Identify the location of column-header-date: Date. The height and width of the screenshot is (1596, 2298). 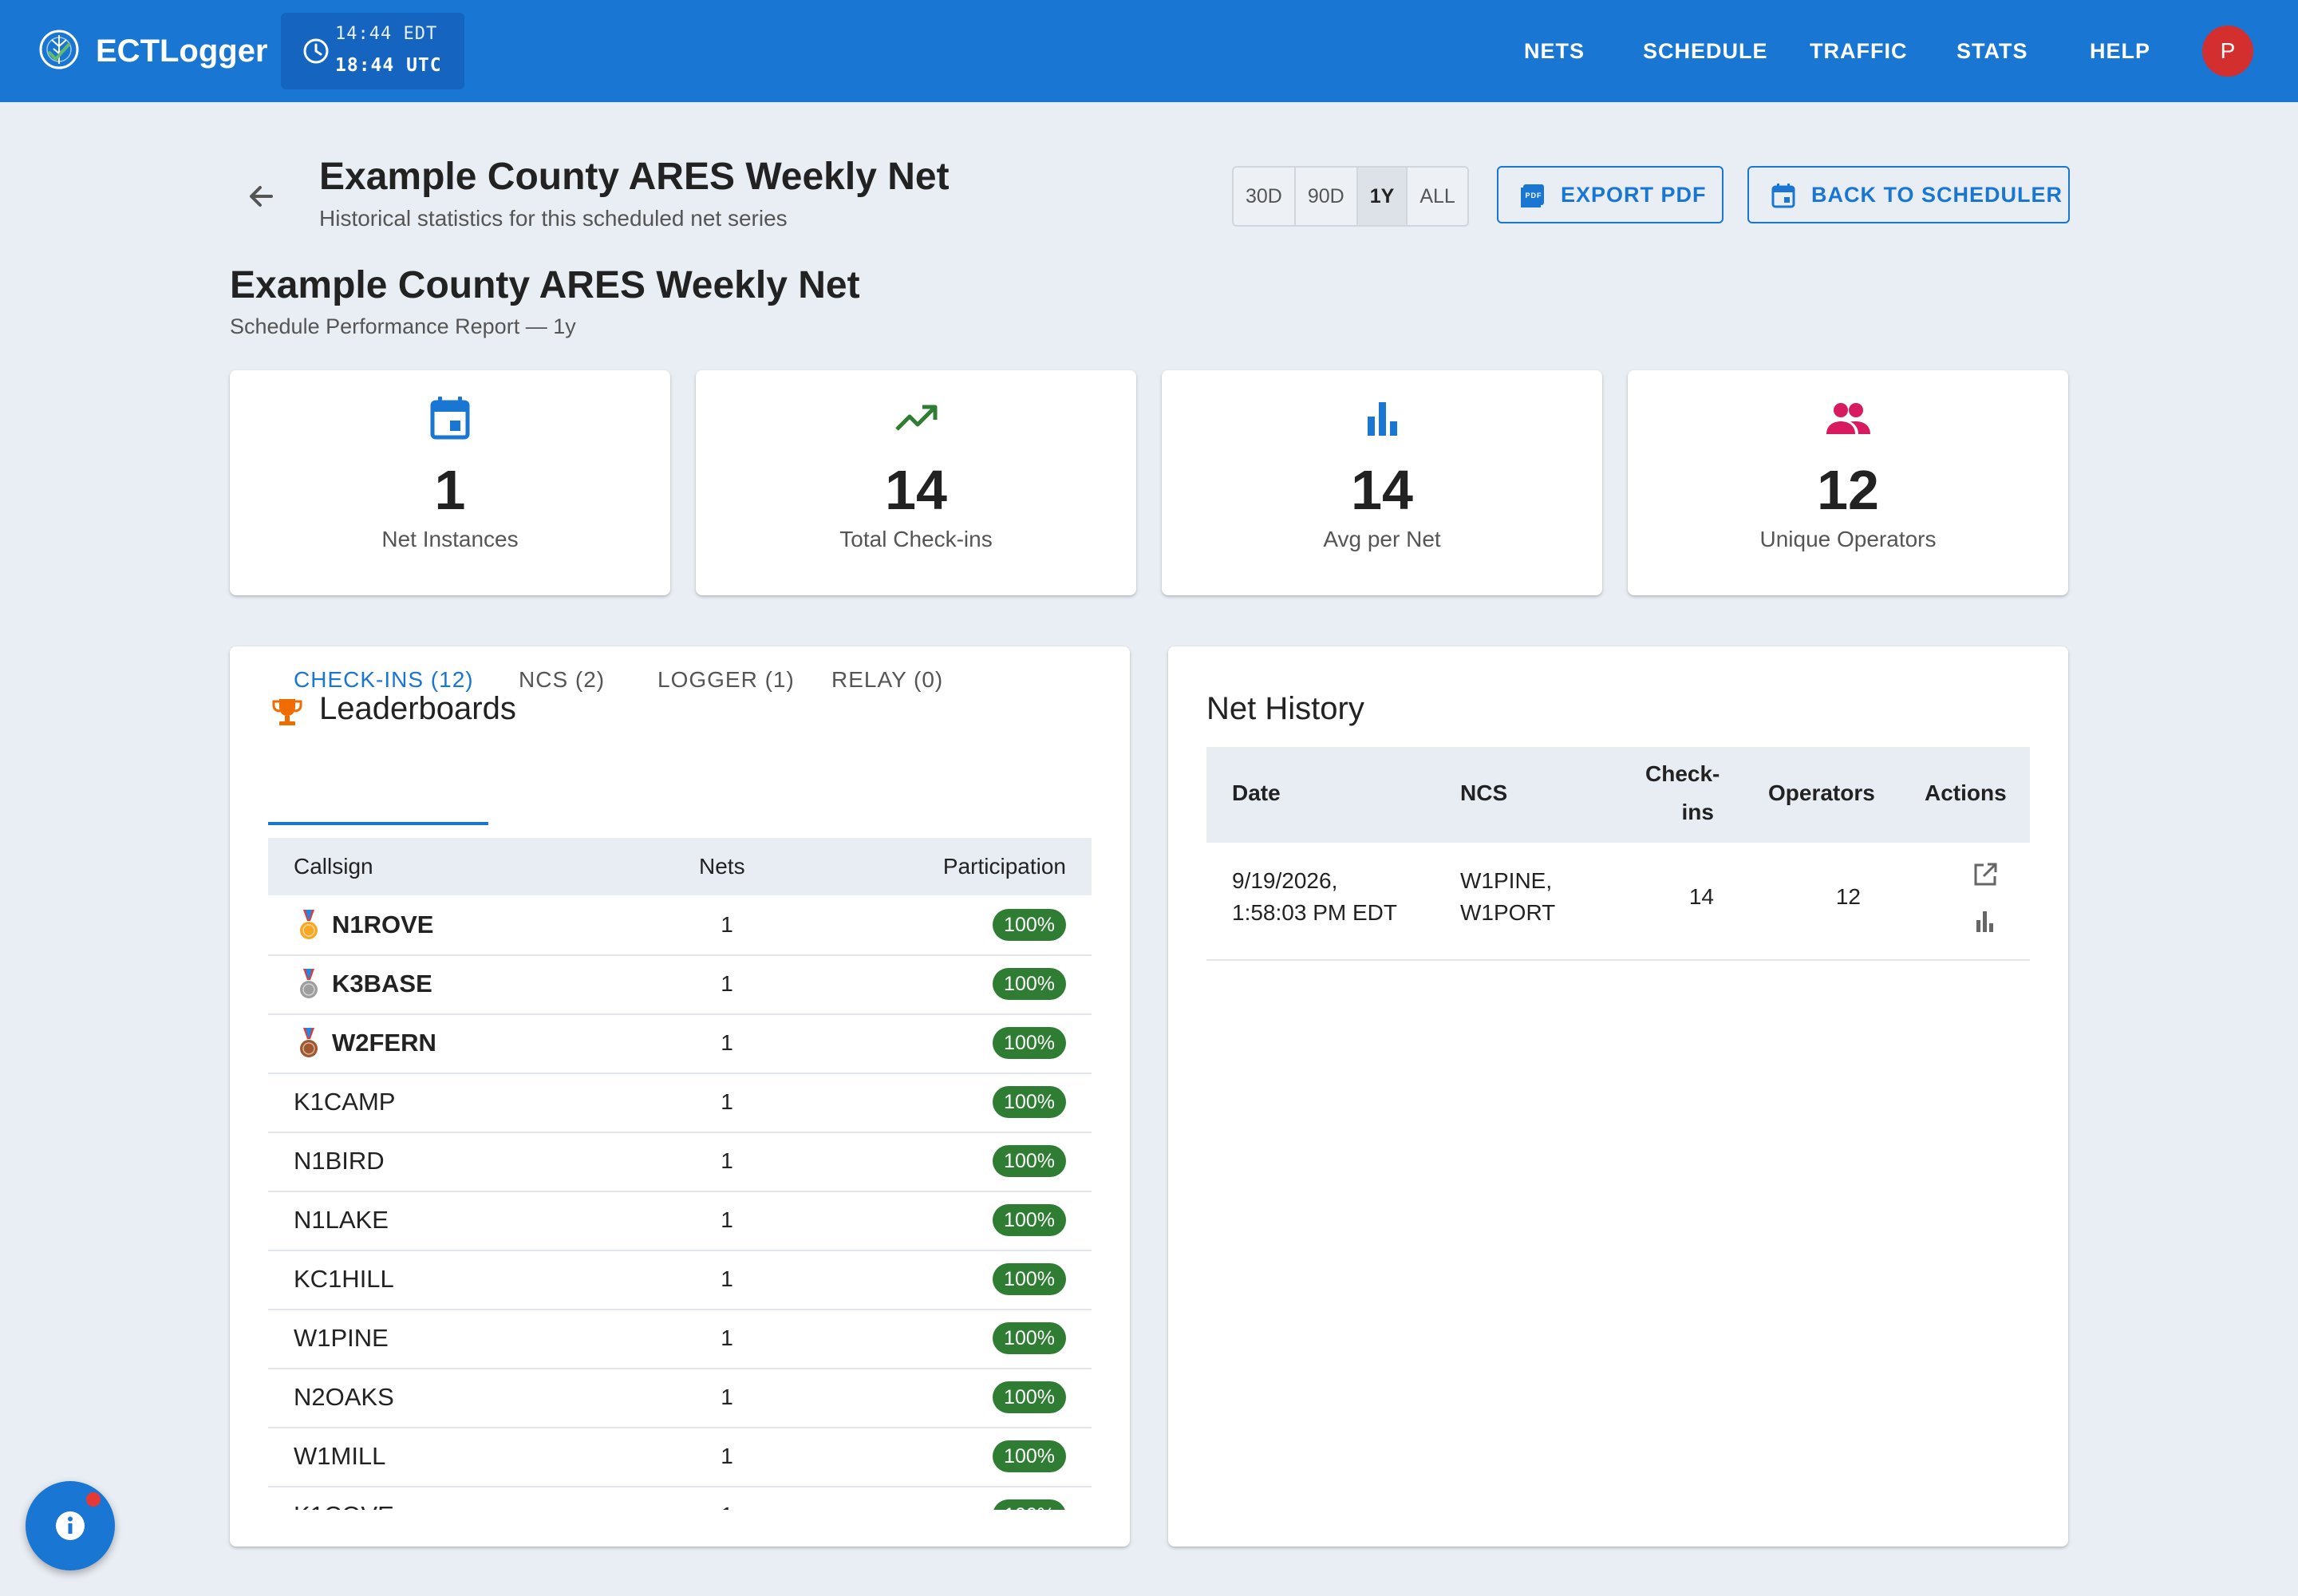
(1256, 792).